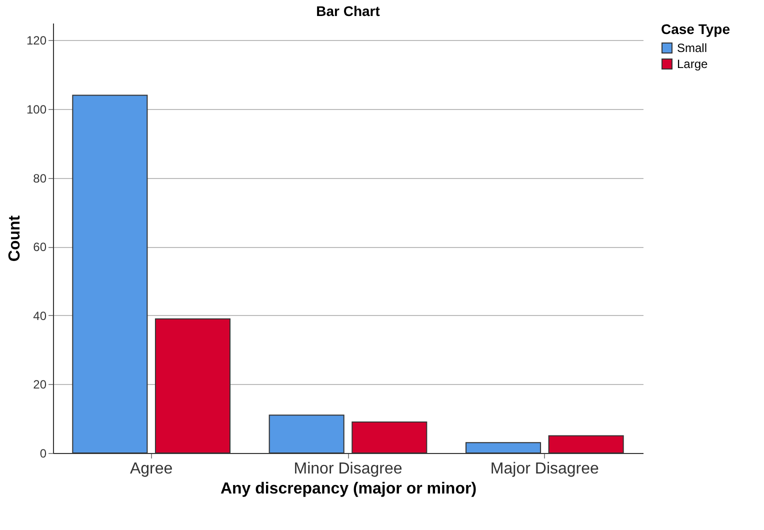 Image resolution: width=764 pixels, height=530 pixels. What do you see at coordinates (40, 247) in the screenshot?
I see `y-tick-label: 60` at bounding box center [40, 247].